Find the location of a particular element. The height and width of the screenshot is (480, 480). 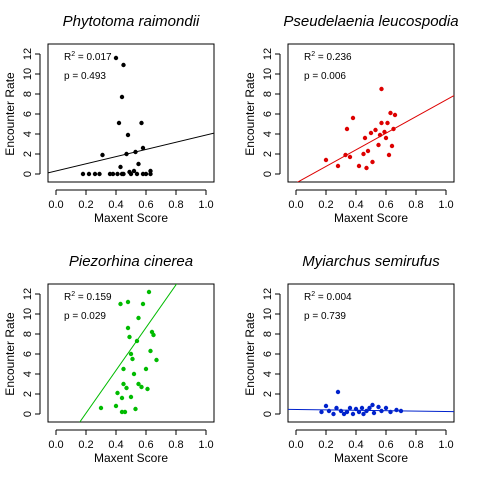

y-tick-label: 12 is located at coordinates (268, 294).